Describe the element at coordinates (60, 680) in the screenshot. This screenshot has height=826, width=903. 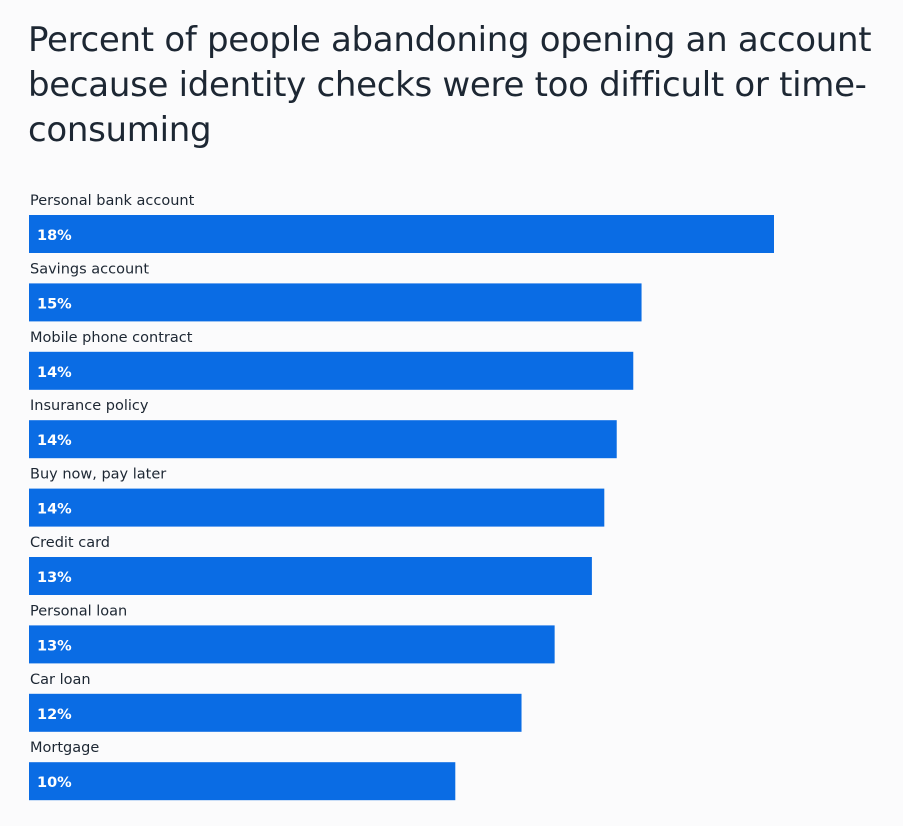
I see `category-label: Car loan` at that location.